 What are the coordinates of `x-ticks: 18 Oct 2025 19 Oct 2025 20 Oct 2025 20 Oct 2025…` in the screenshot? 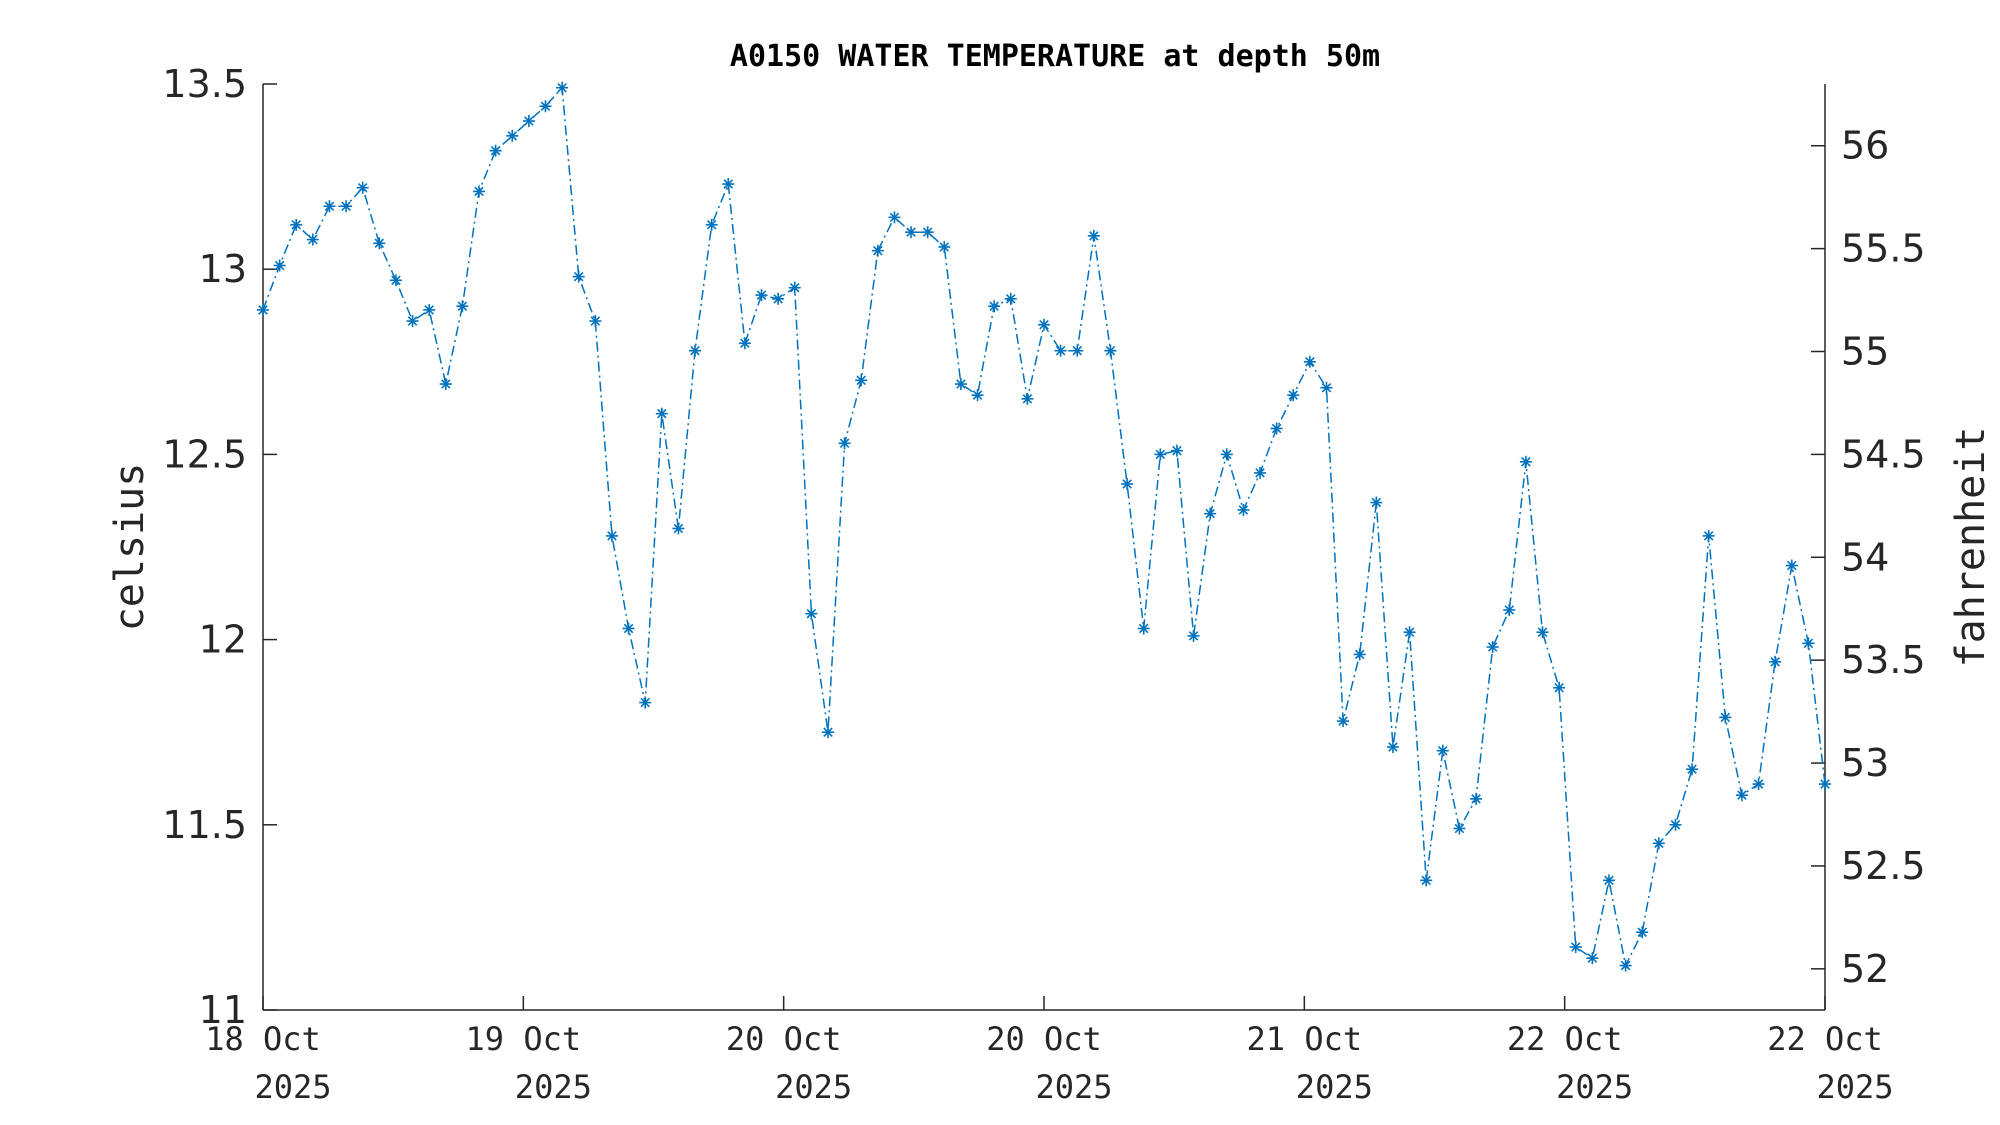 It's located at (1049, 1051).